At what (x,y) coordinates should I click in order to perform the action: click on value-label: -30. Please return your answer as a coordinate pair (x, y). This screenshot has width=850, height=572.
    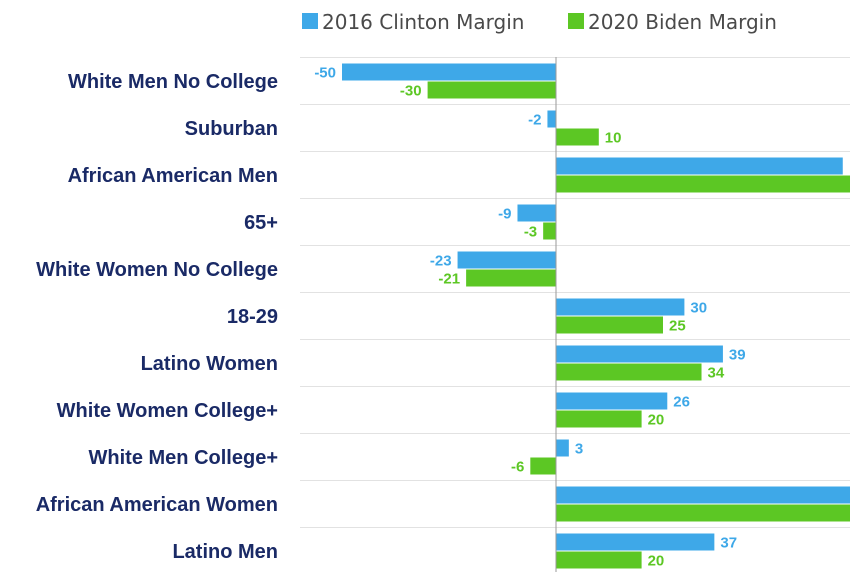
    Looking at the image, I should click on (411, 91).